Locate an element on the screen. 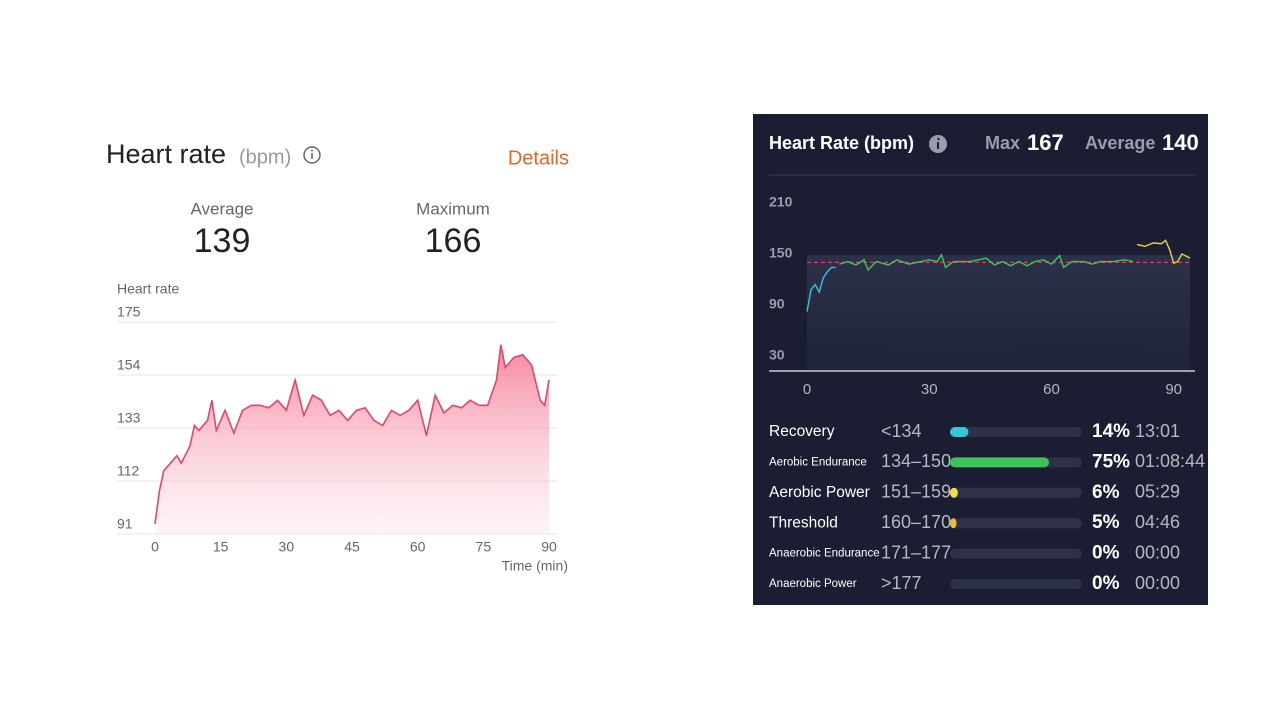 This screenshot has height=720, width=1280. zone-name: Anaerobic Power is located at coordinates (813, 584).